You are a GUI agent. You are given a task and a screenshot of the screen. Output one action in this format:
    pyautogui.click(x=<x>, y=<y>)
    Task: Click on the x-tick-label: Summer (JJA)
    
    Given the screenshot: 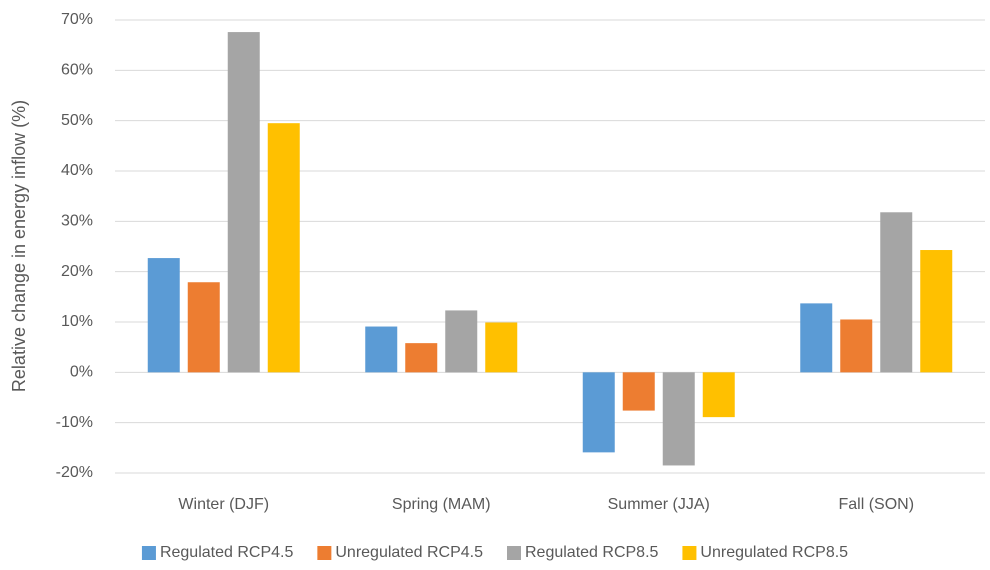 What is the action you would take?
    pyautogui.click(x=659, y=504)
    